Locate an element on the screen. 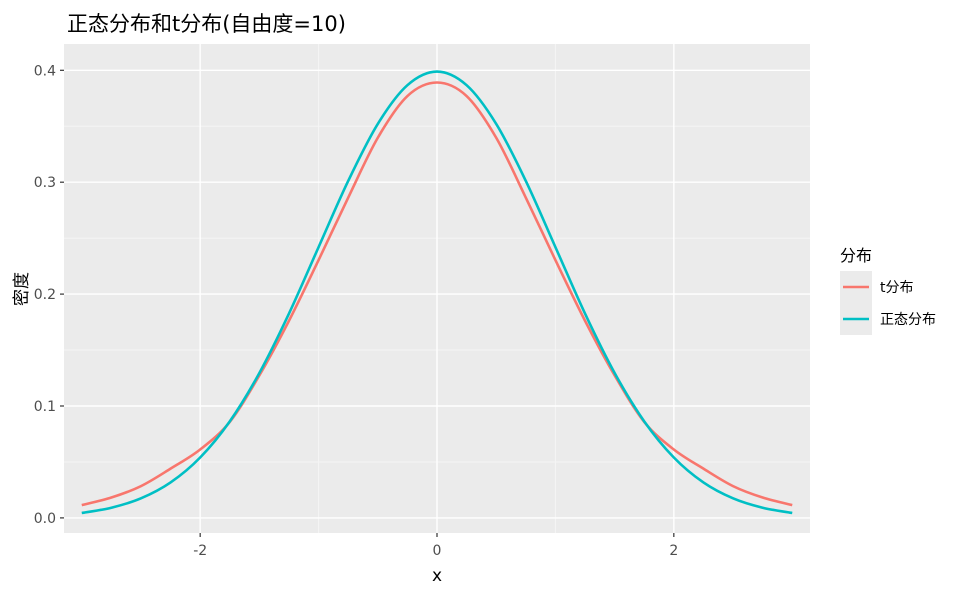 The width and height of the screenshot is (962, 594). y-tick-label: 0.4 is located at coordinates (45, 71).